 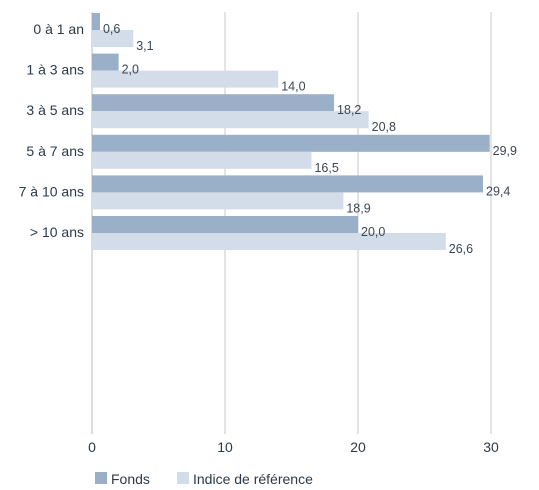 What do you see at coordinates (55, 151) in the screenshot?
I see `category-label: 5 à 7 ans` at bounding box center [55, 151].